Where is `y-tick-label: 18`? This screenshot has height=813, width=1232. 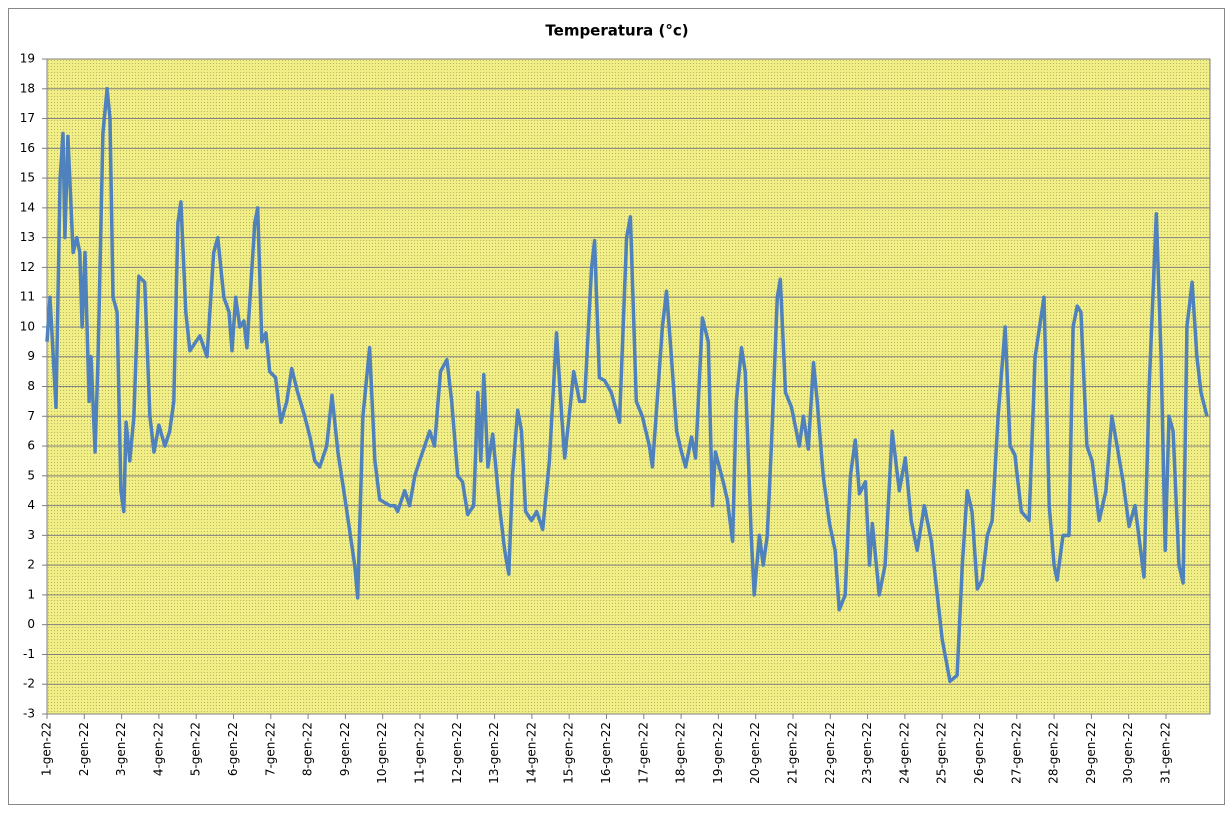 y-tick-label: 18 is located at coordinates (27, 88).